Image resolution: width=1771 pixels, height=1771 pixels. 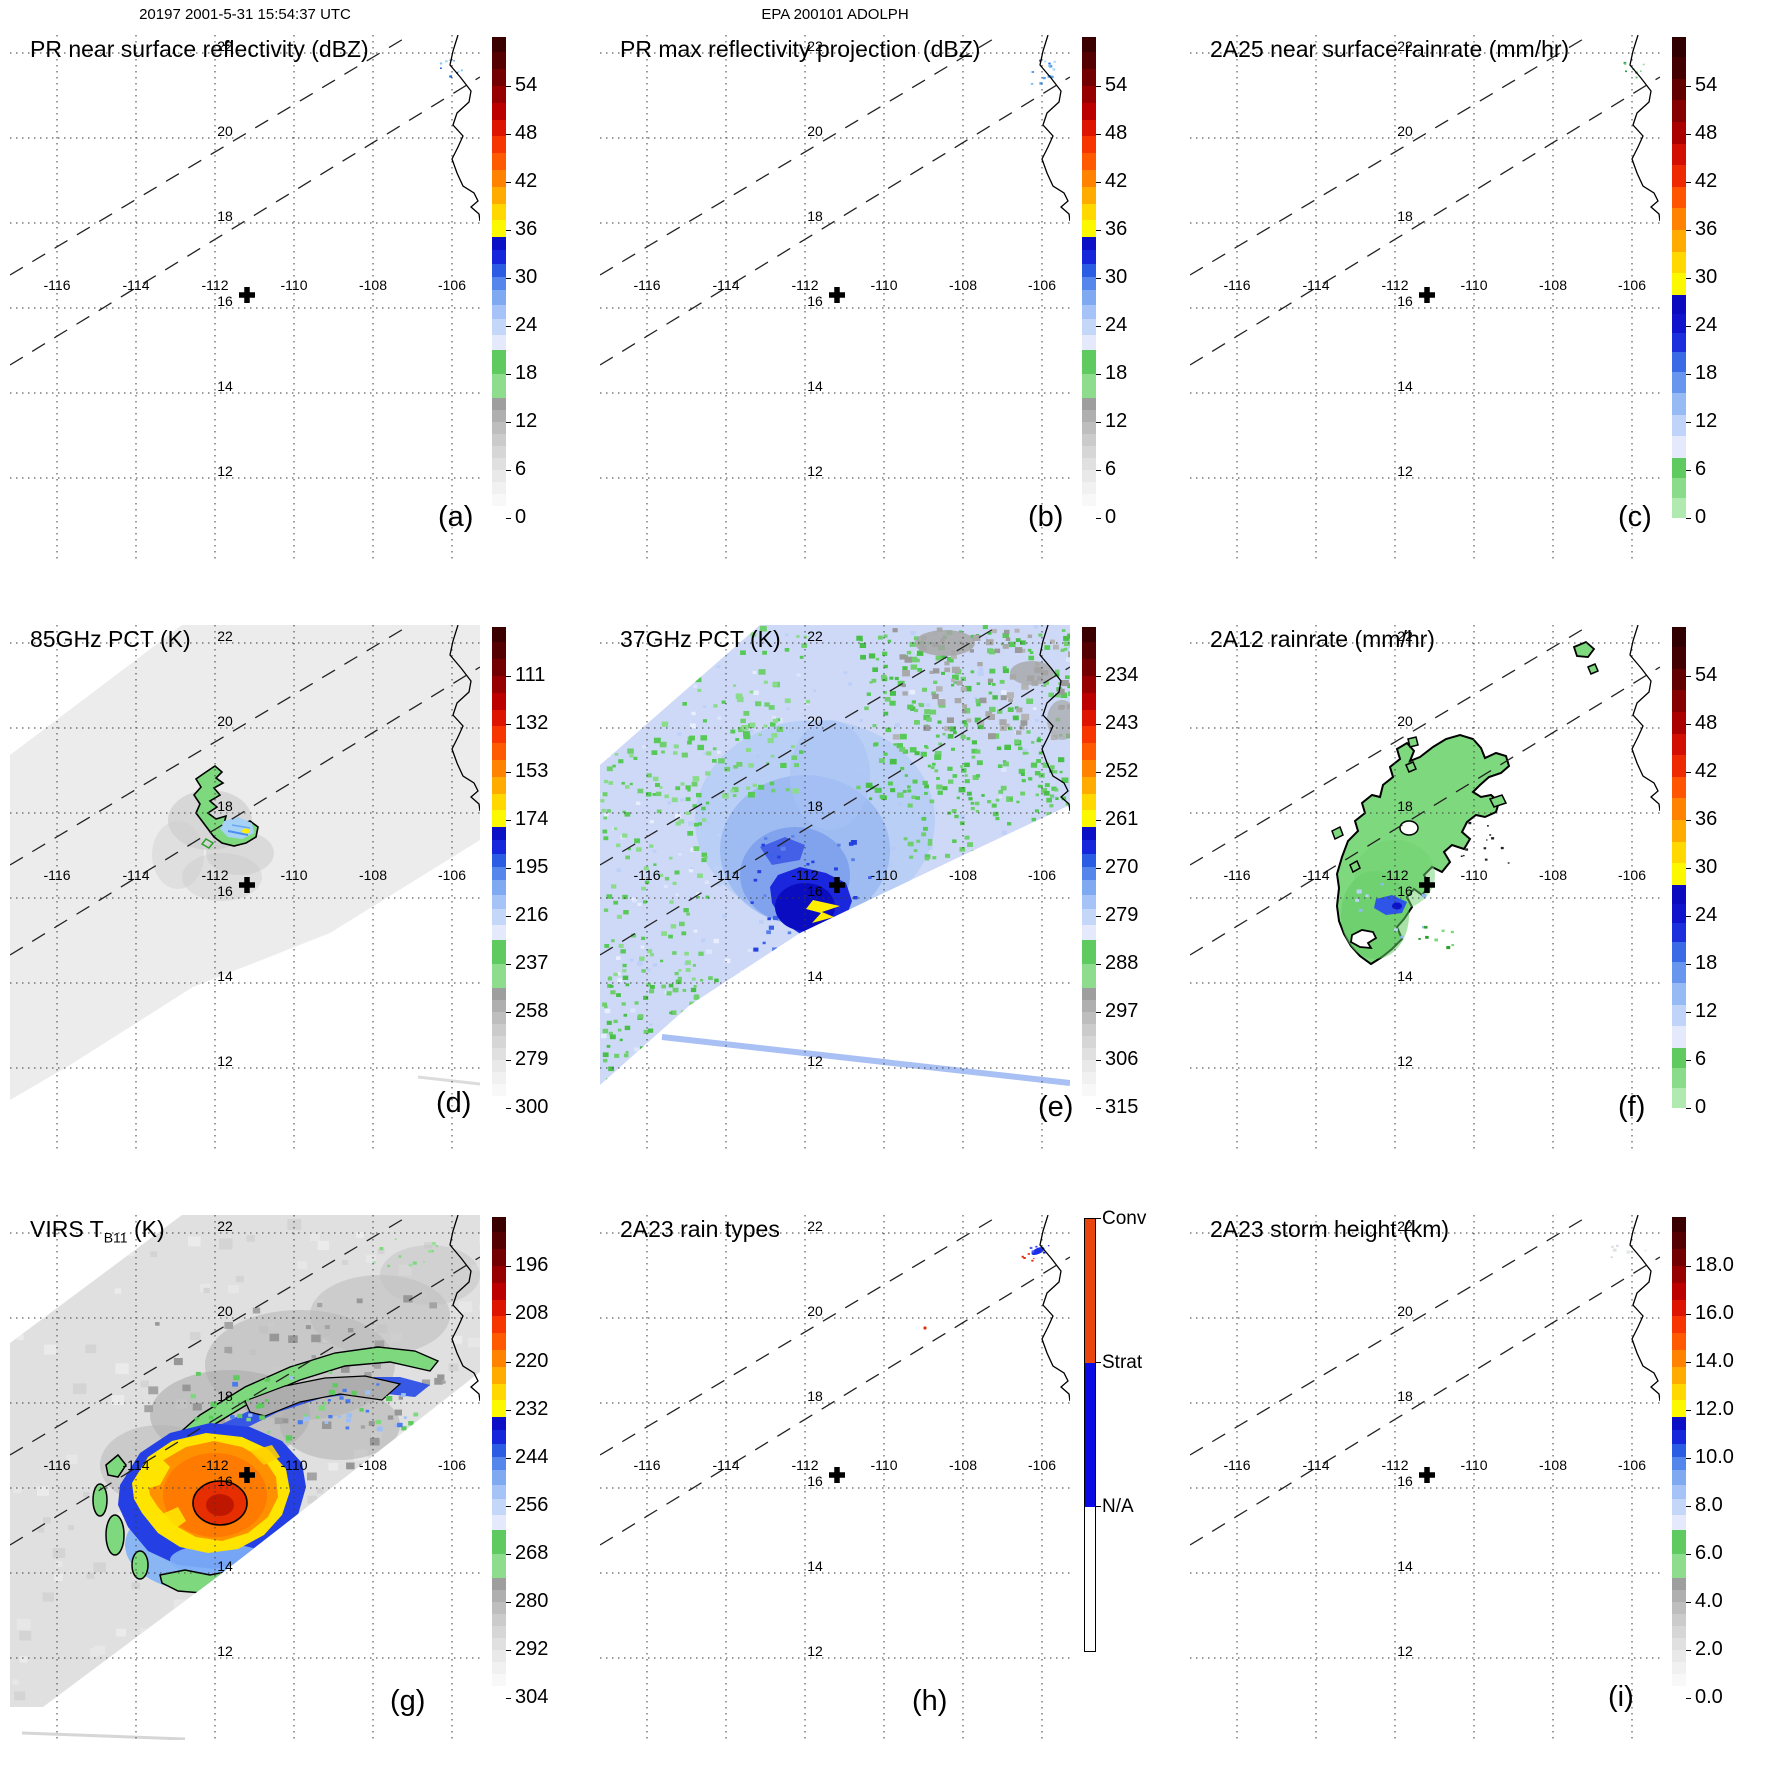 I want to click on coastline, so click(x=1054, y=718).